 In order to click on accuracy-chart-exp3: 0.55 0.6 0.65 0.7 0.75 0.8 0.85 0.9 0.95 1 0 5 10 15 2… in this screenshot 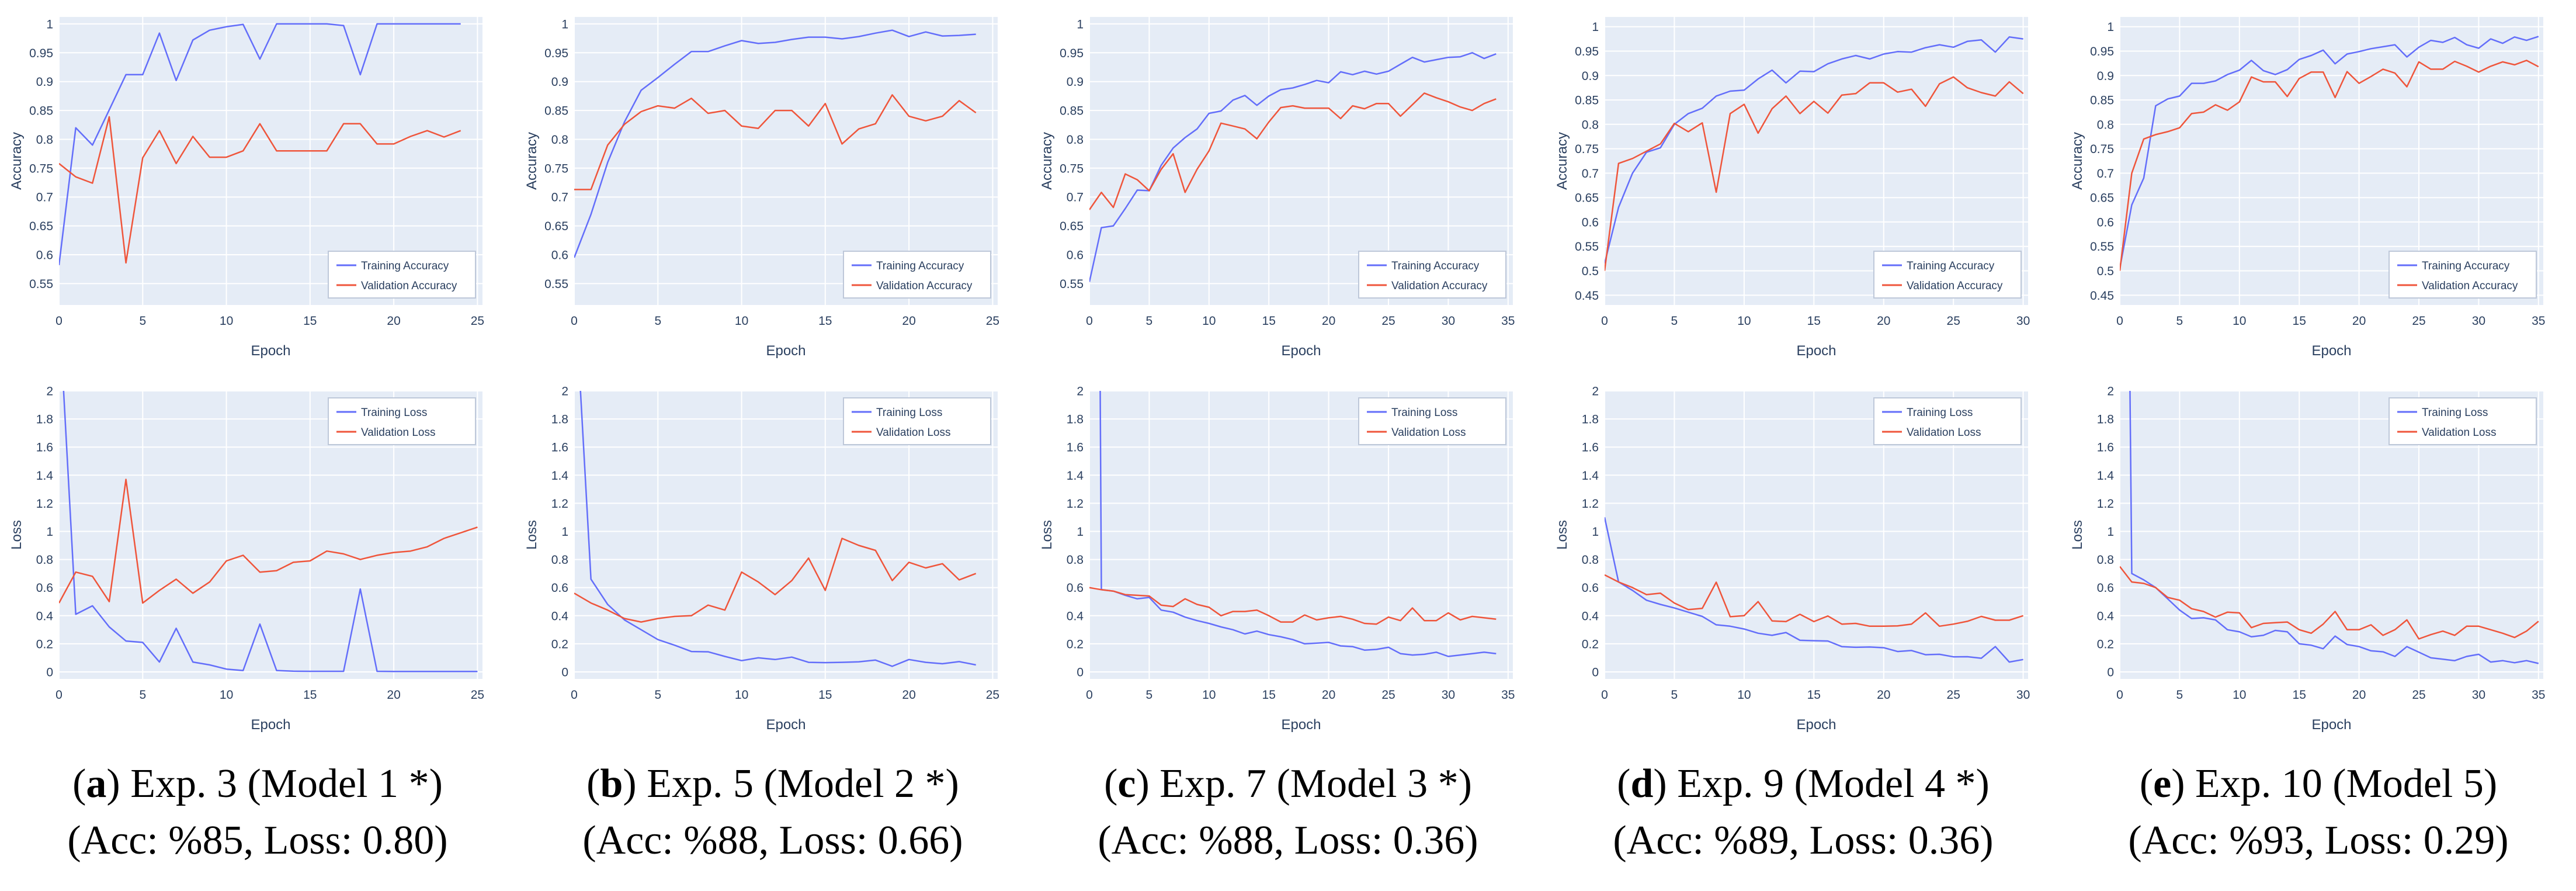, I will do `click(257, 187)`.